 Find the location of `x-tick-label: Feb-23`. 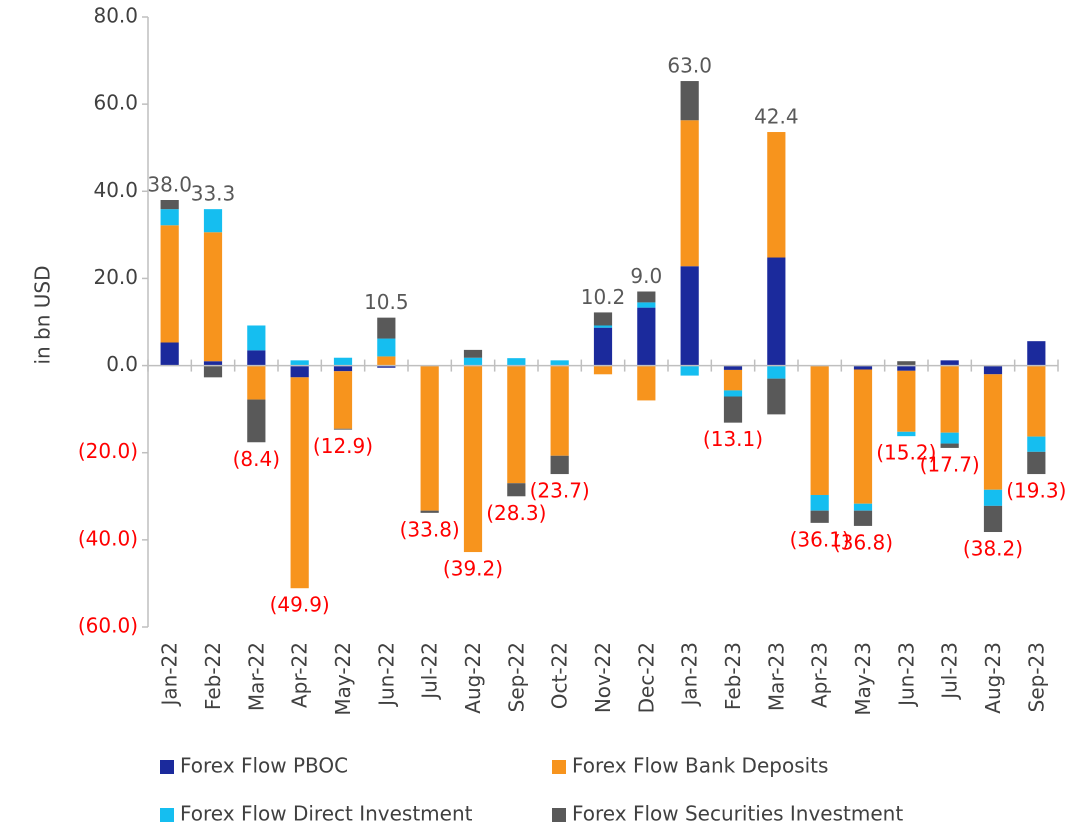

x-tick-label: Feb-23 is located at coordinates (733, 676).